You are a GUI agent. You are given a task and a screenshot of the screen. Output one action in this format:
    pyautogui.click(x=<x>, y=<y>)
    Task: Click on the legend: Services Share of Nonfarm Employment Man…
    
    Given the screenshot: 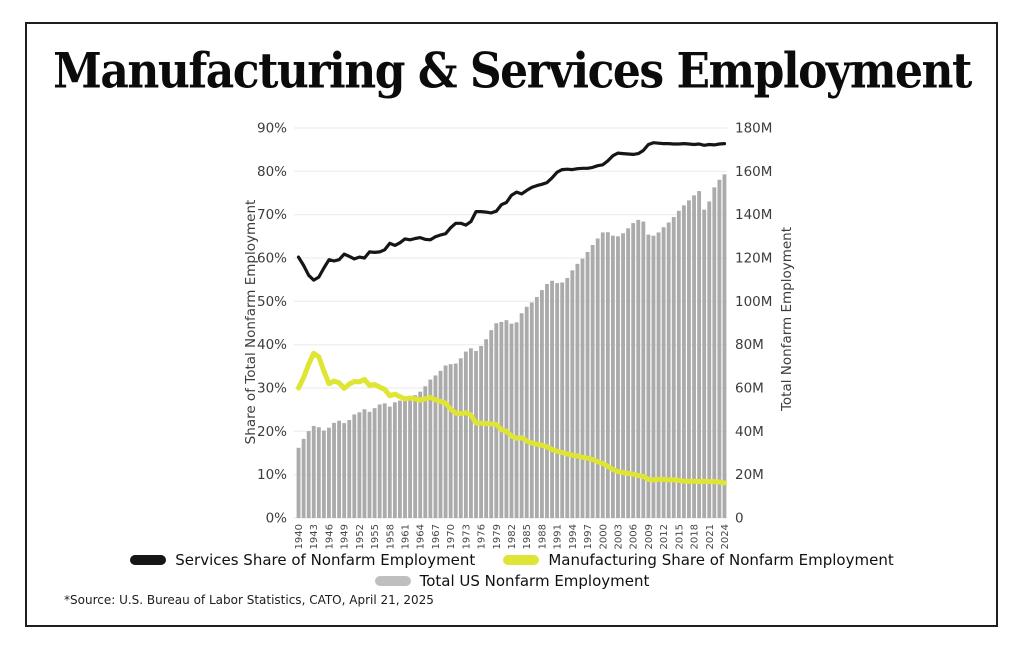 What is the action you would take?
    pyautogui.click(x=512, y=570)
    